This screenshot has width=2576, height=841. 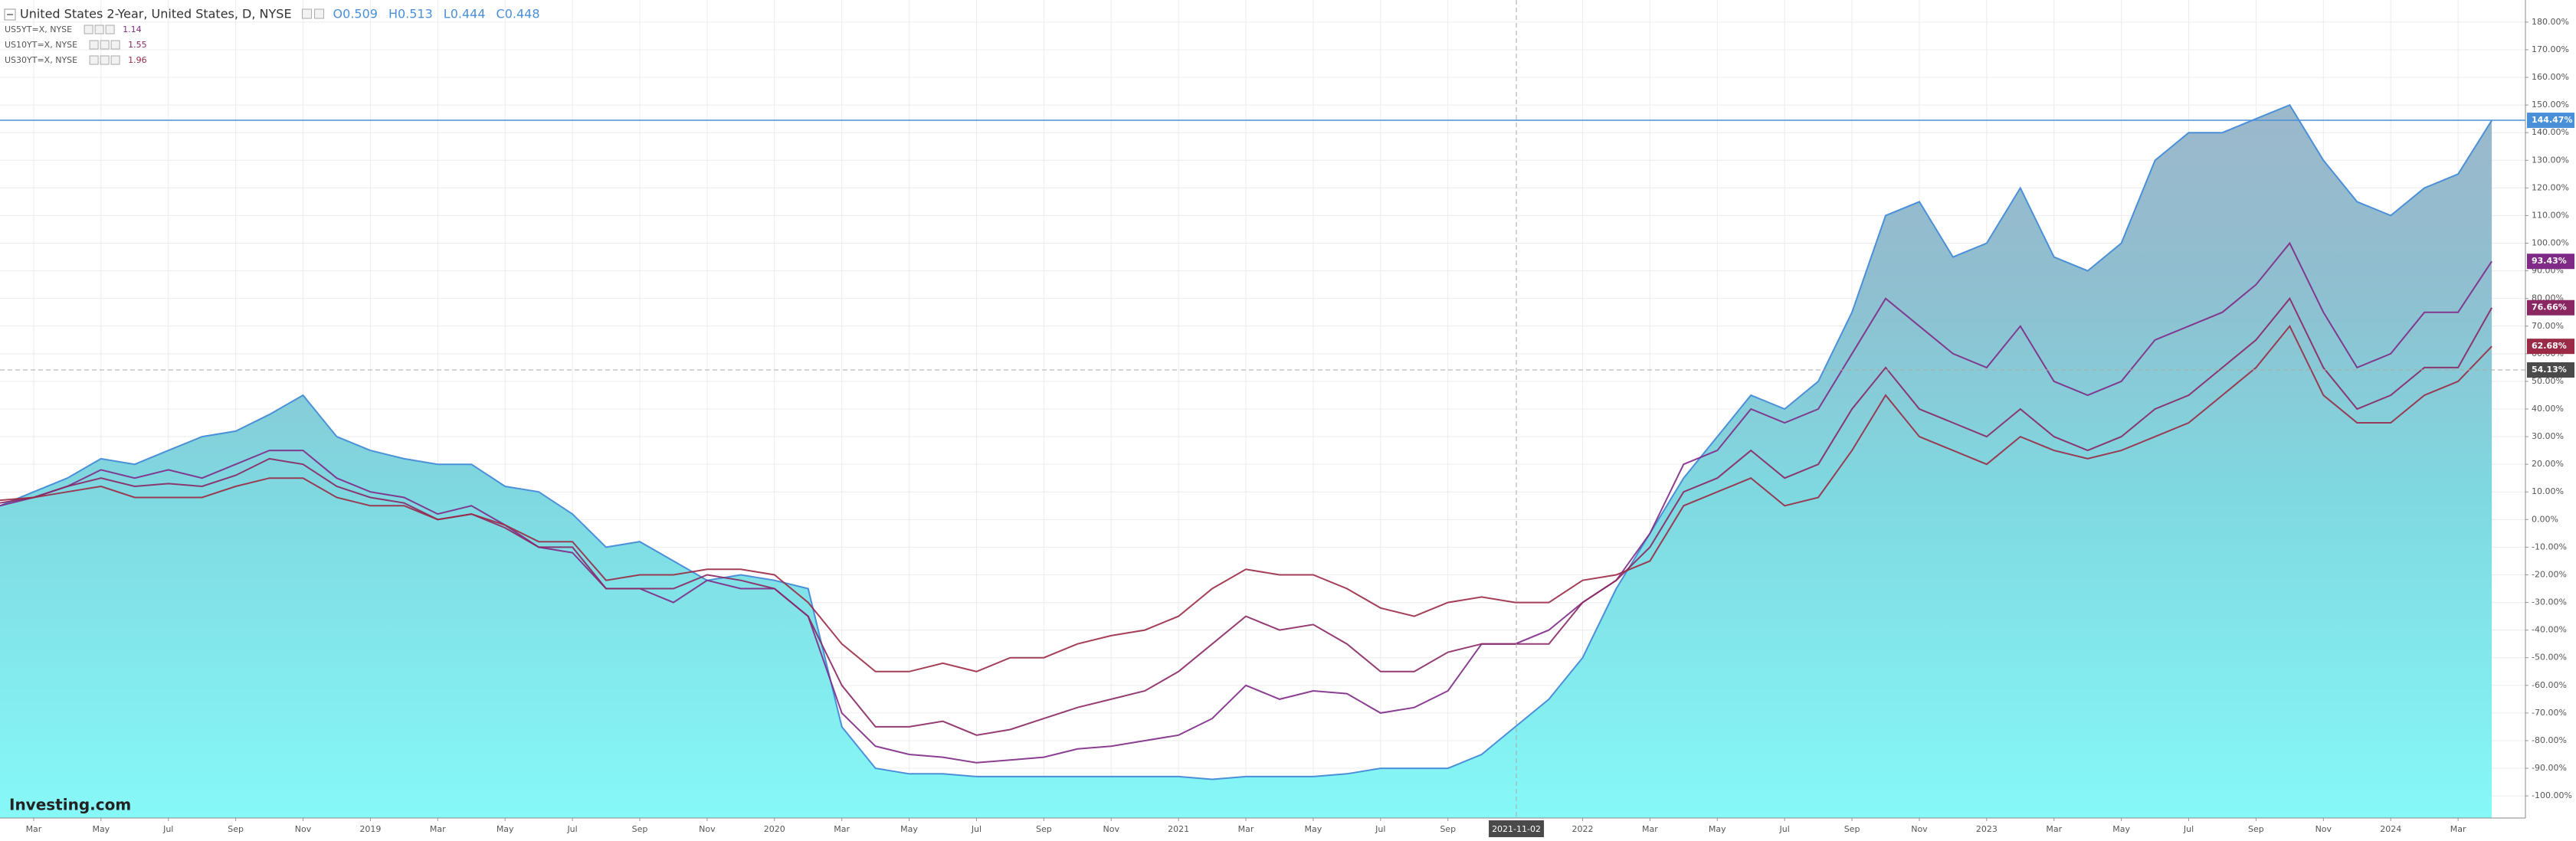 What do you see at coordinates (2549, 630) in the screenshot?
I see `y-tick-label: -40.00%` at bounding box center [2549, 630].